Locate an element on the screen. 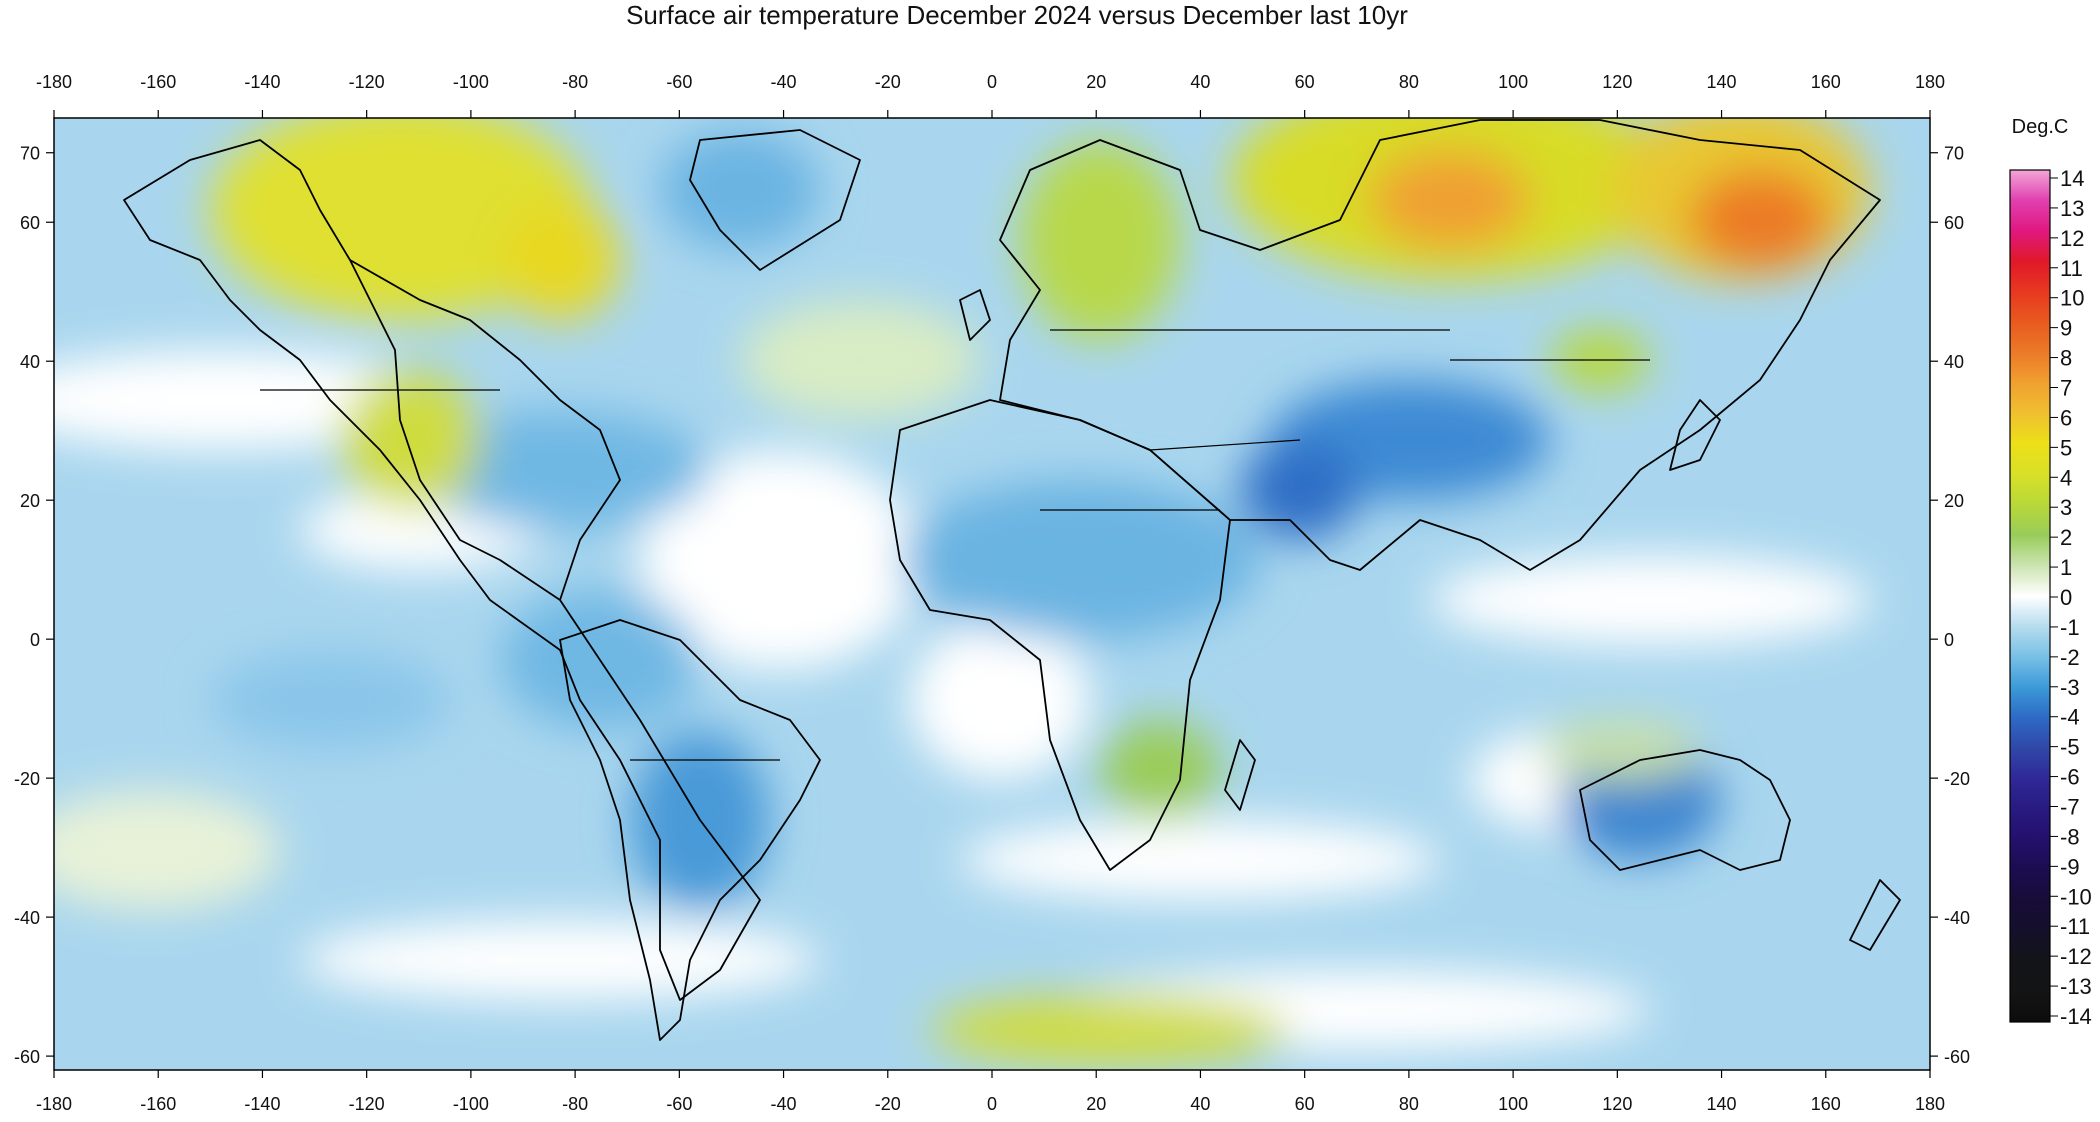  north-america-east-coast is located at coordinates (485, 430).